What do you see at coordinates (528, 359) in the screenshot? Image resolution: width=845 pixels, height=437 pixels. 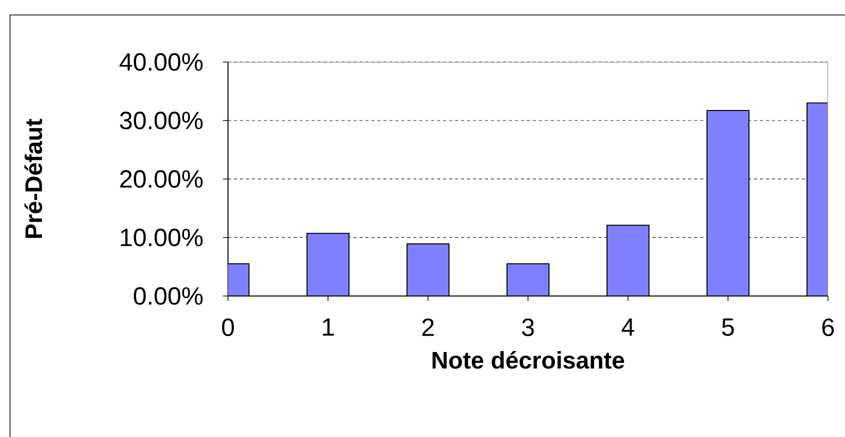 I see `x-axis-title: Note décroisante` at bounding box center [528, 359].